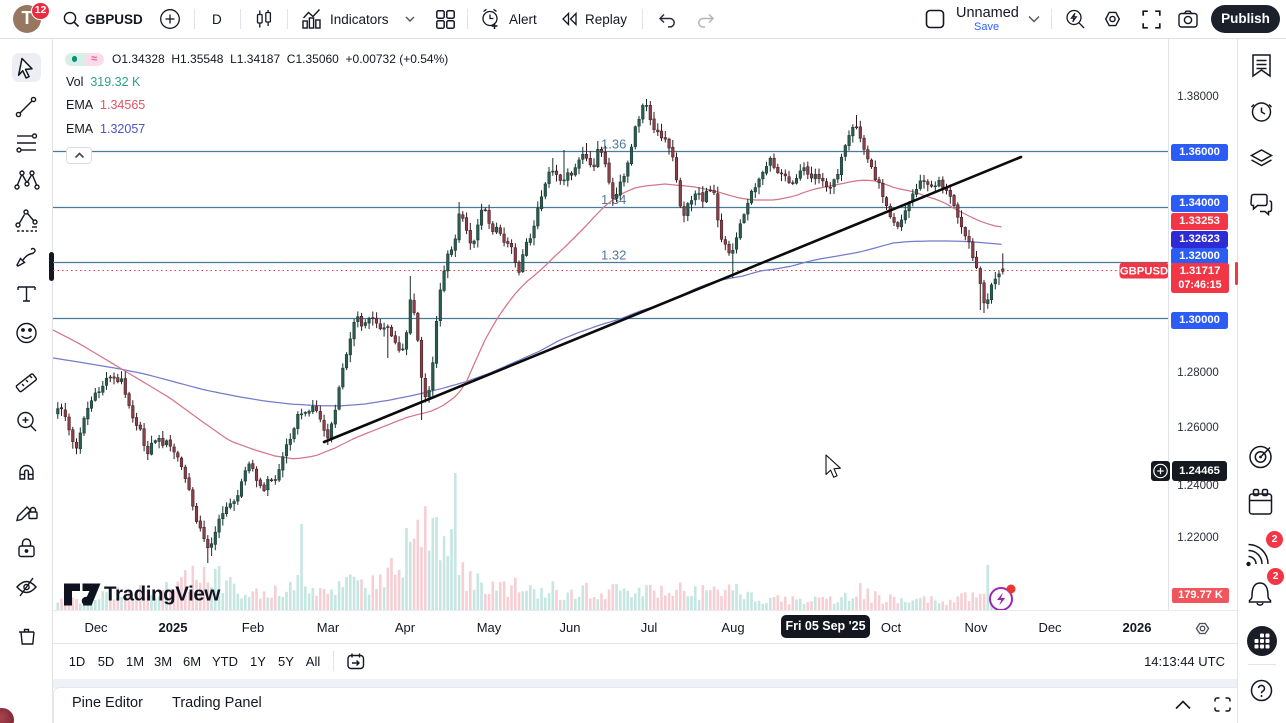 The image size is (1286, 723). Describe the element at coordinates (613, 144) in the screenshot. I see `svg-text: 1.36` at that location.